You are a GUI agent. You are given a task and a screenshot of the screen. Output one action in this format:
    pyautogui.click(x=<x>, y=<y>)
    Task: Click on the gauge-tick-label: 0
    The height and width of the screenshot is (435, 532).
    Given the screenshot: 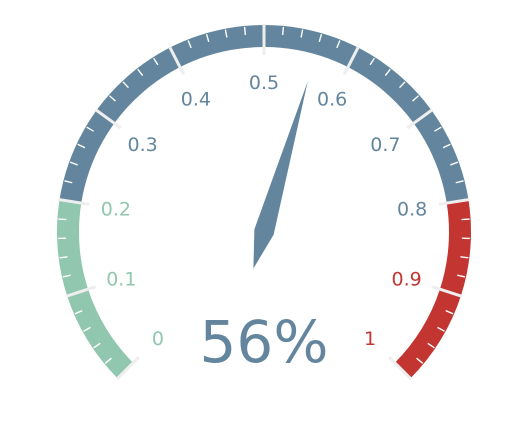 What is the action you would take?
    pyautogui.click(x=158, y=339)
    